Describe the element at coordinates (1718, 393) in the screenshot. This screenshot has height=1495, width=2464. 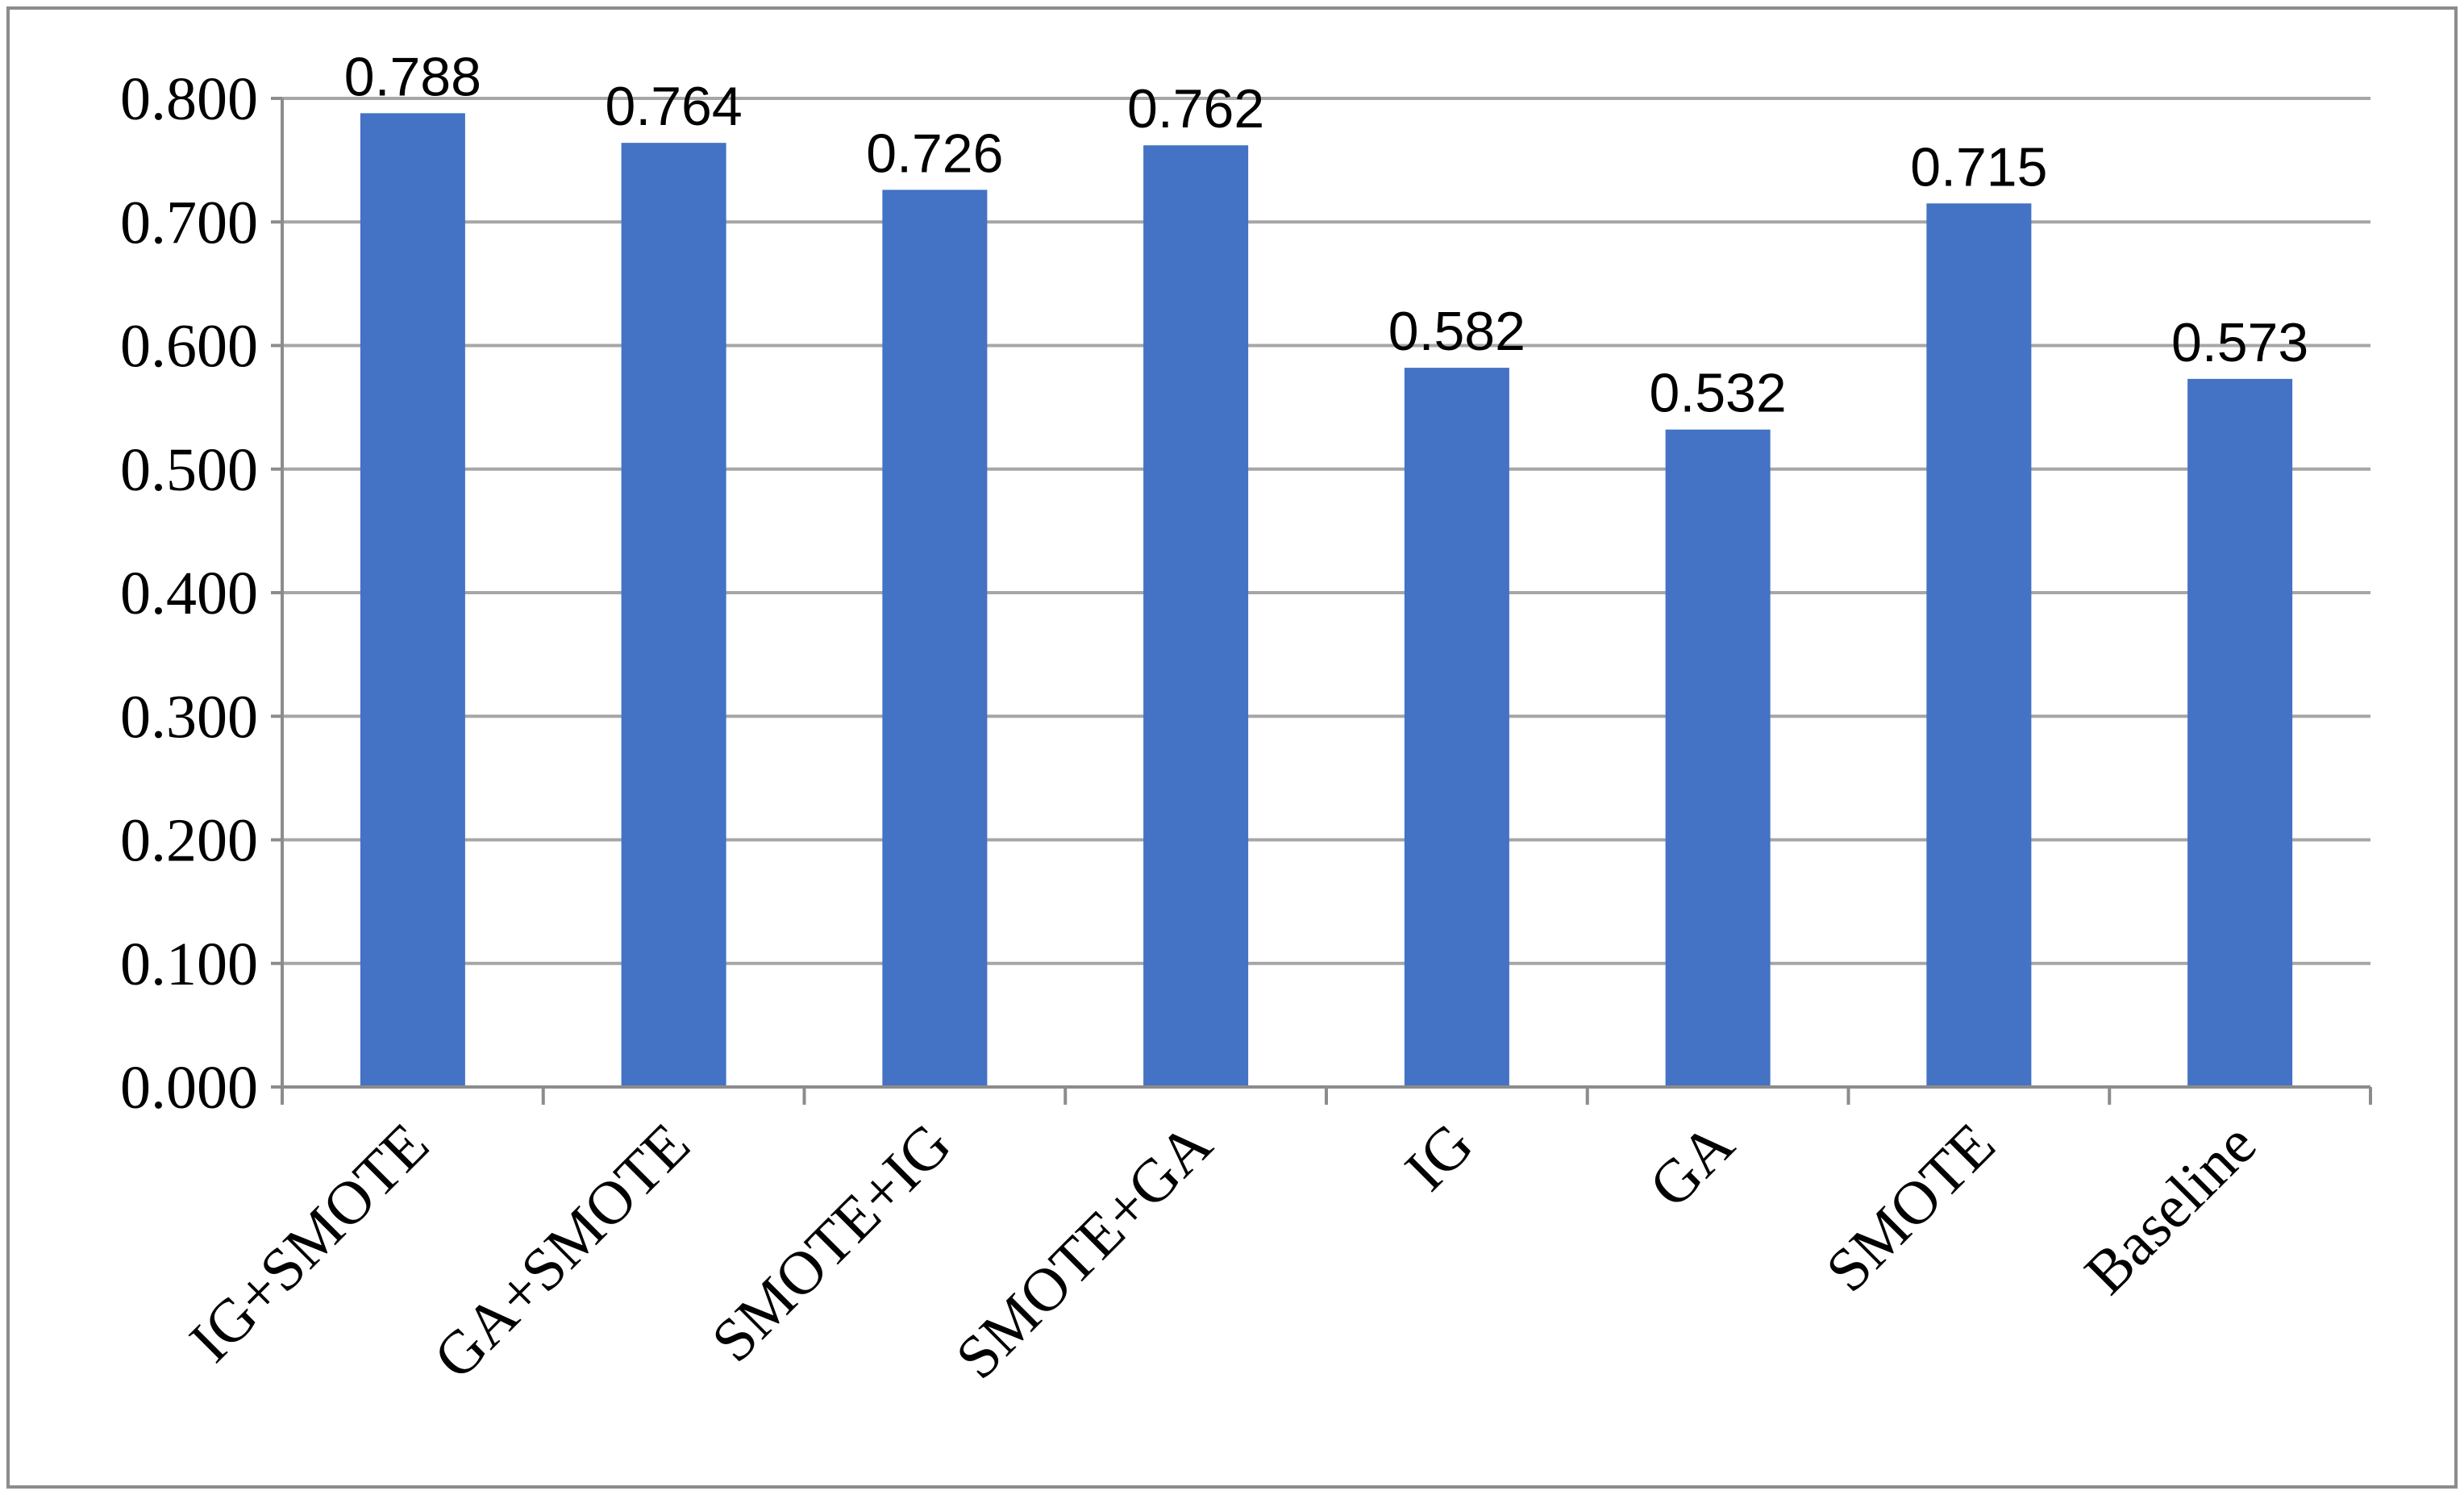
I see `data-label: 0.532` at that location.